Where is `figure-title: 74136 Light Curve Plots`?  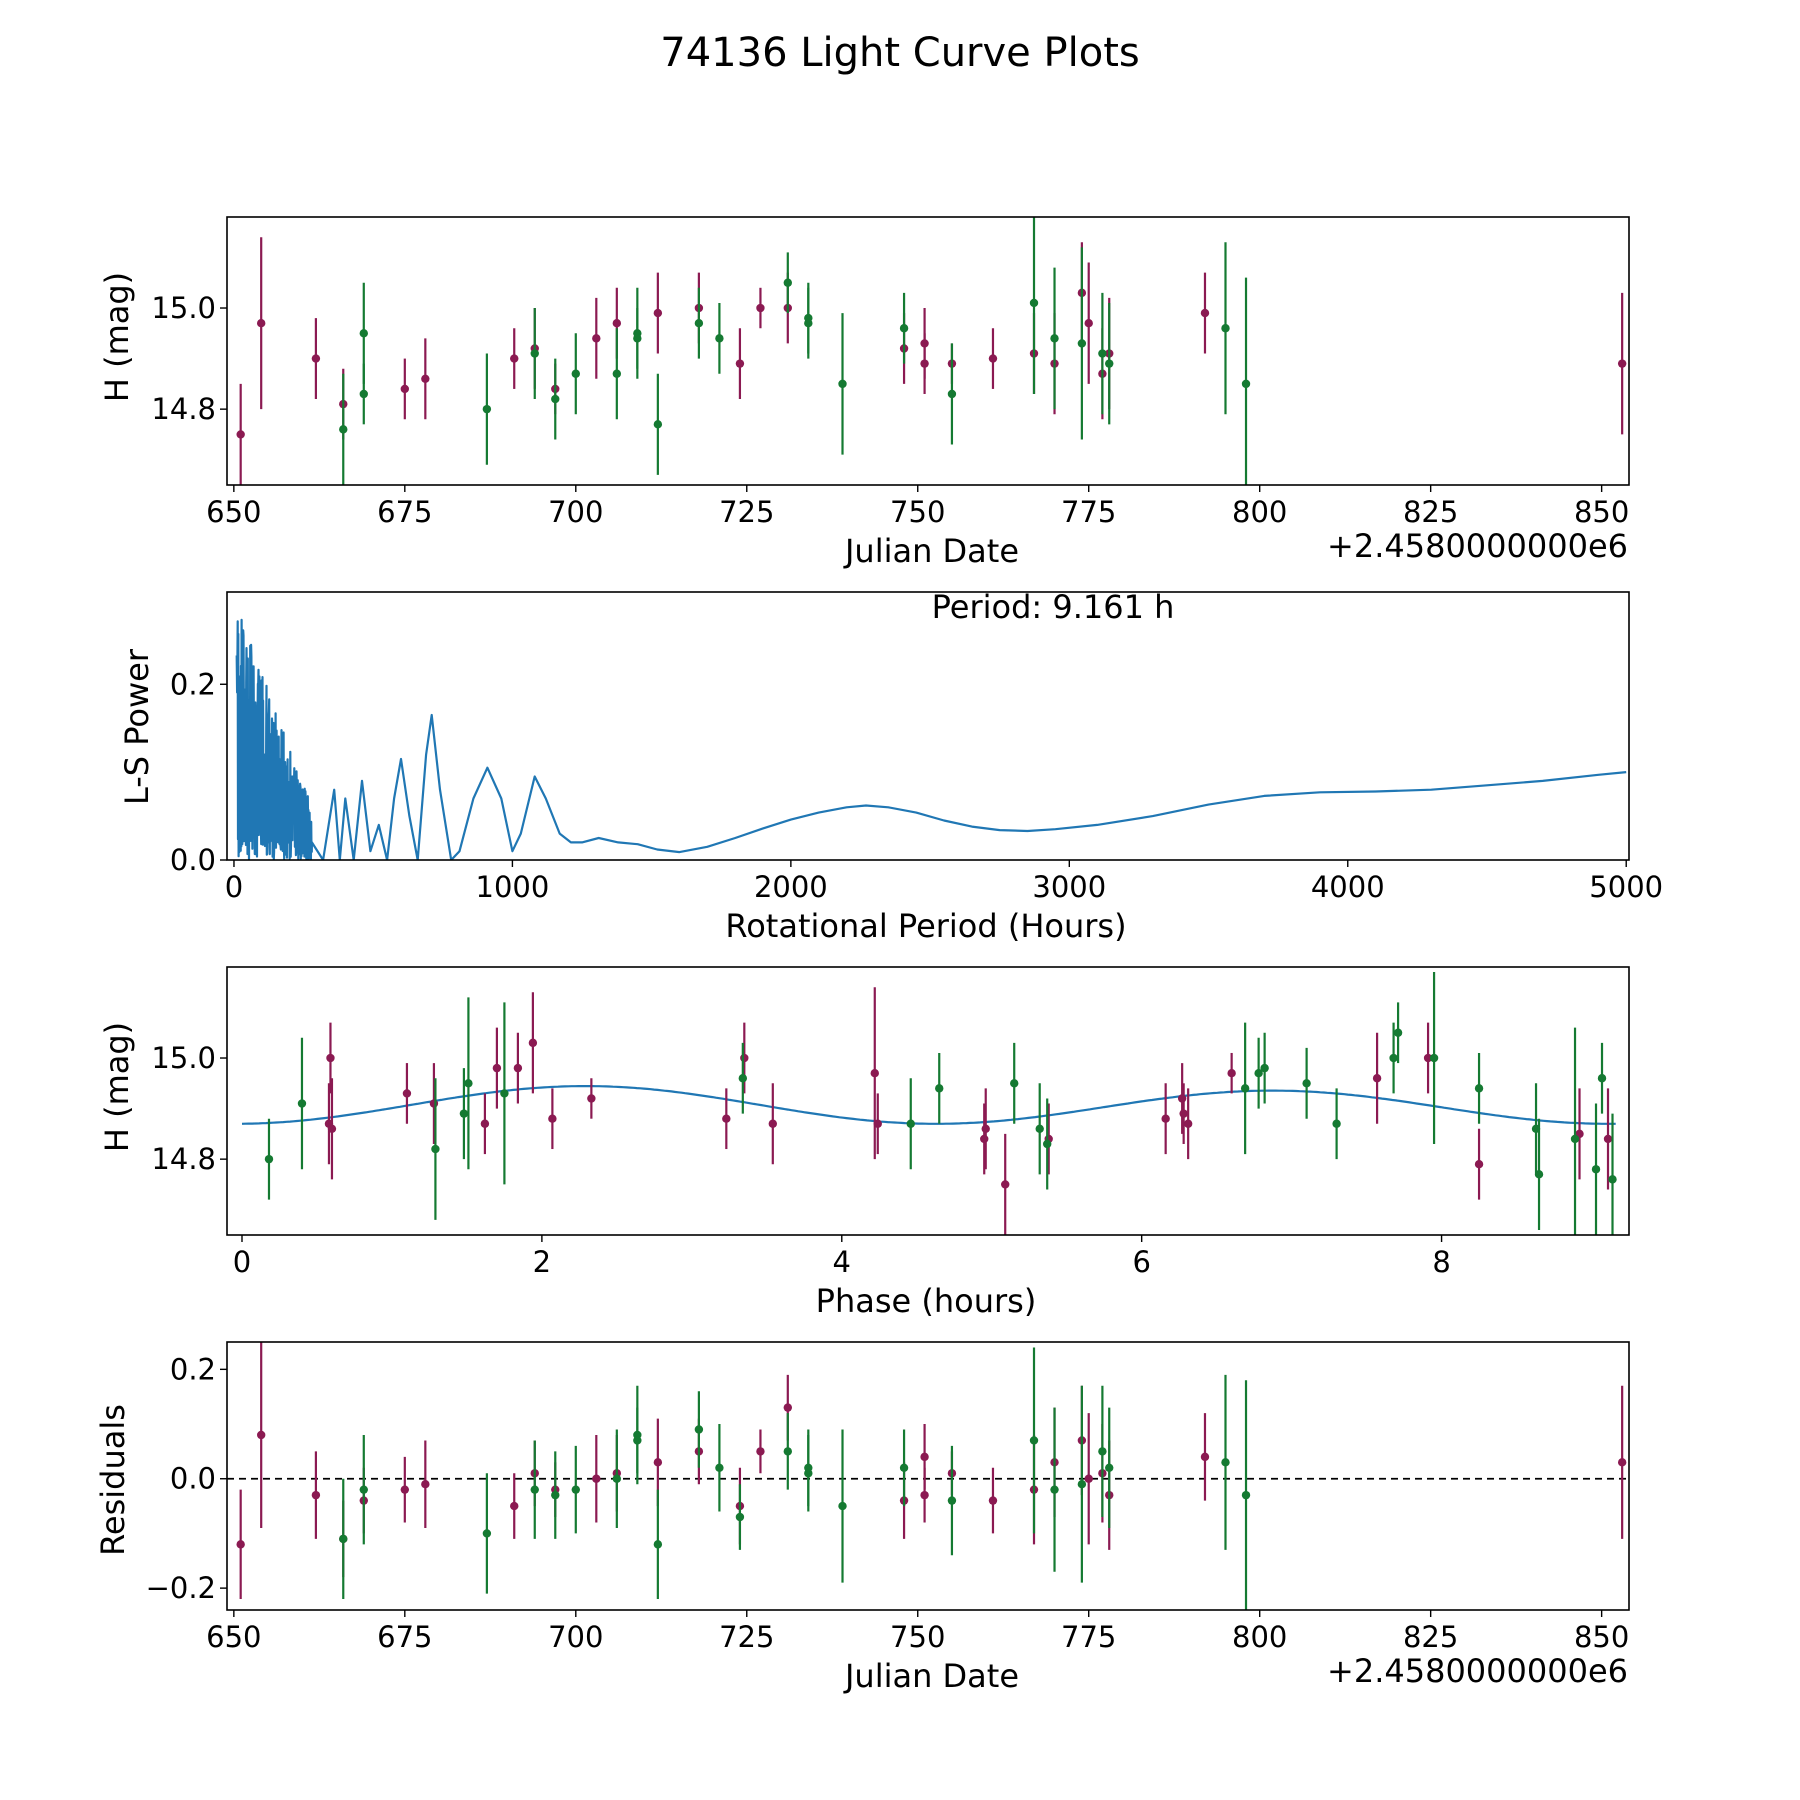
figure-title: 74136 Light Curve Plots is located at coordinates (899, 53).